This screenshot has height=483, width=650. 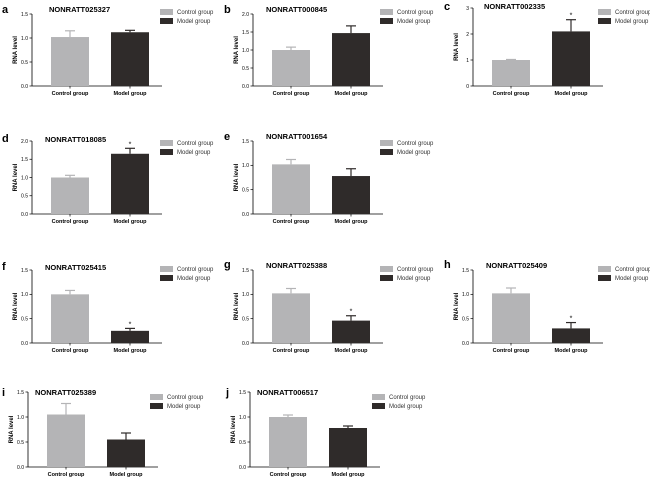 What do you see at coordinates (227, 265) in the screenshot?
I see `panel-letter: g` at bounding box center [227, 265].